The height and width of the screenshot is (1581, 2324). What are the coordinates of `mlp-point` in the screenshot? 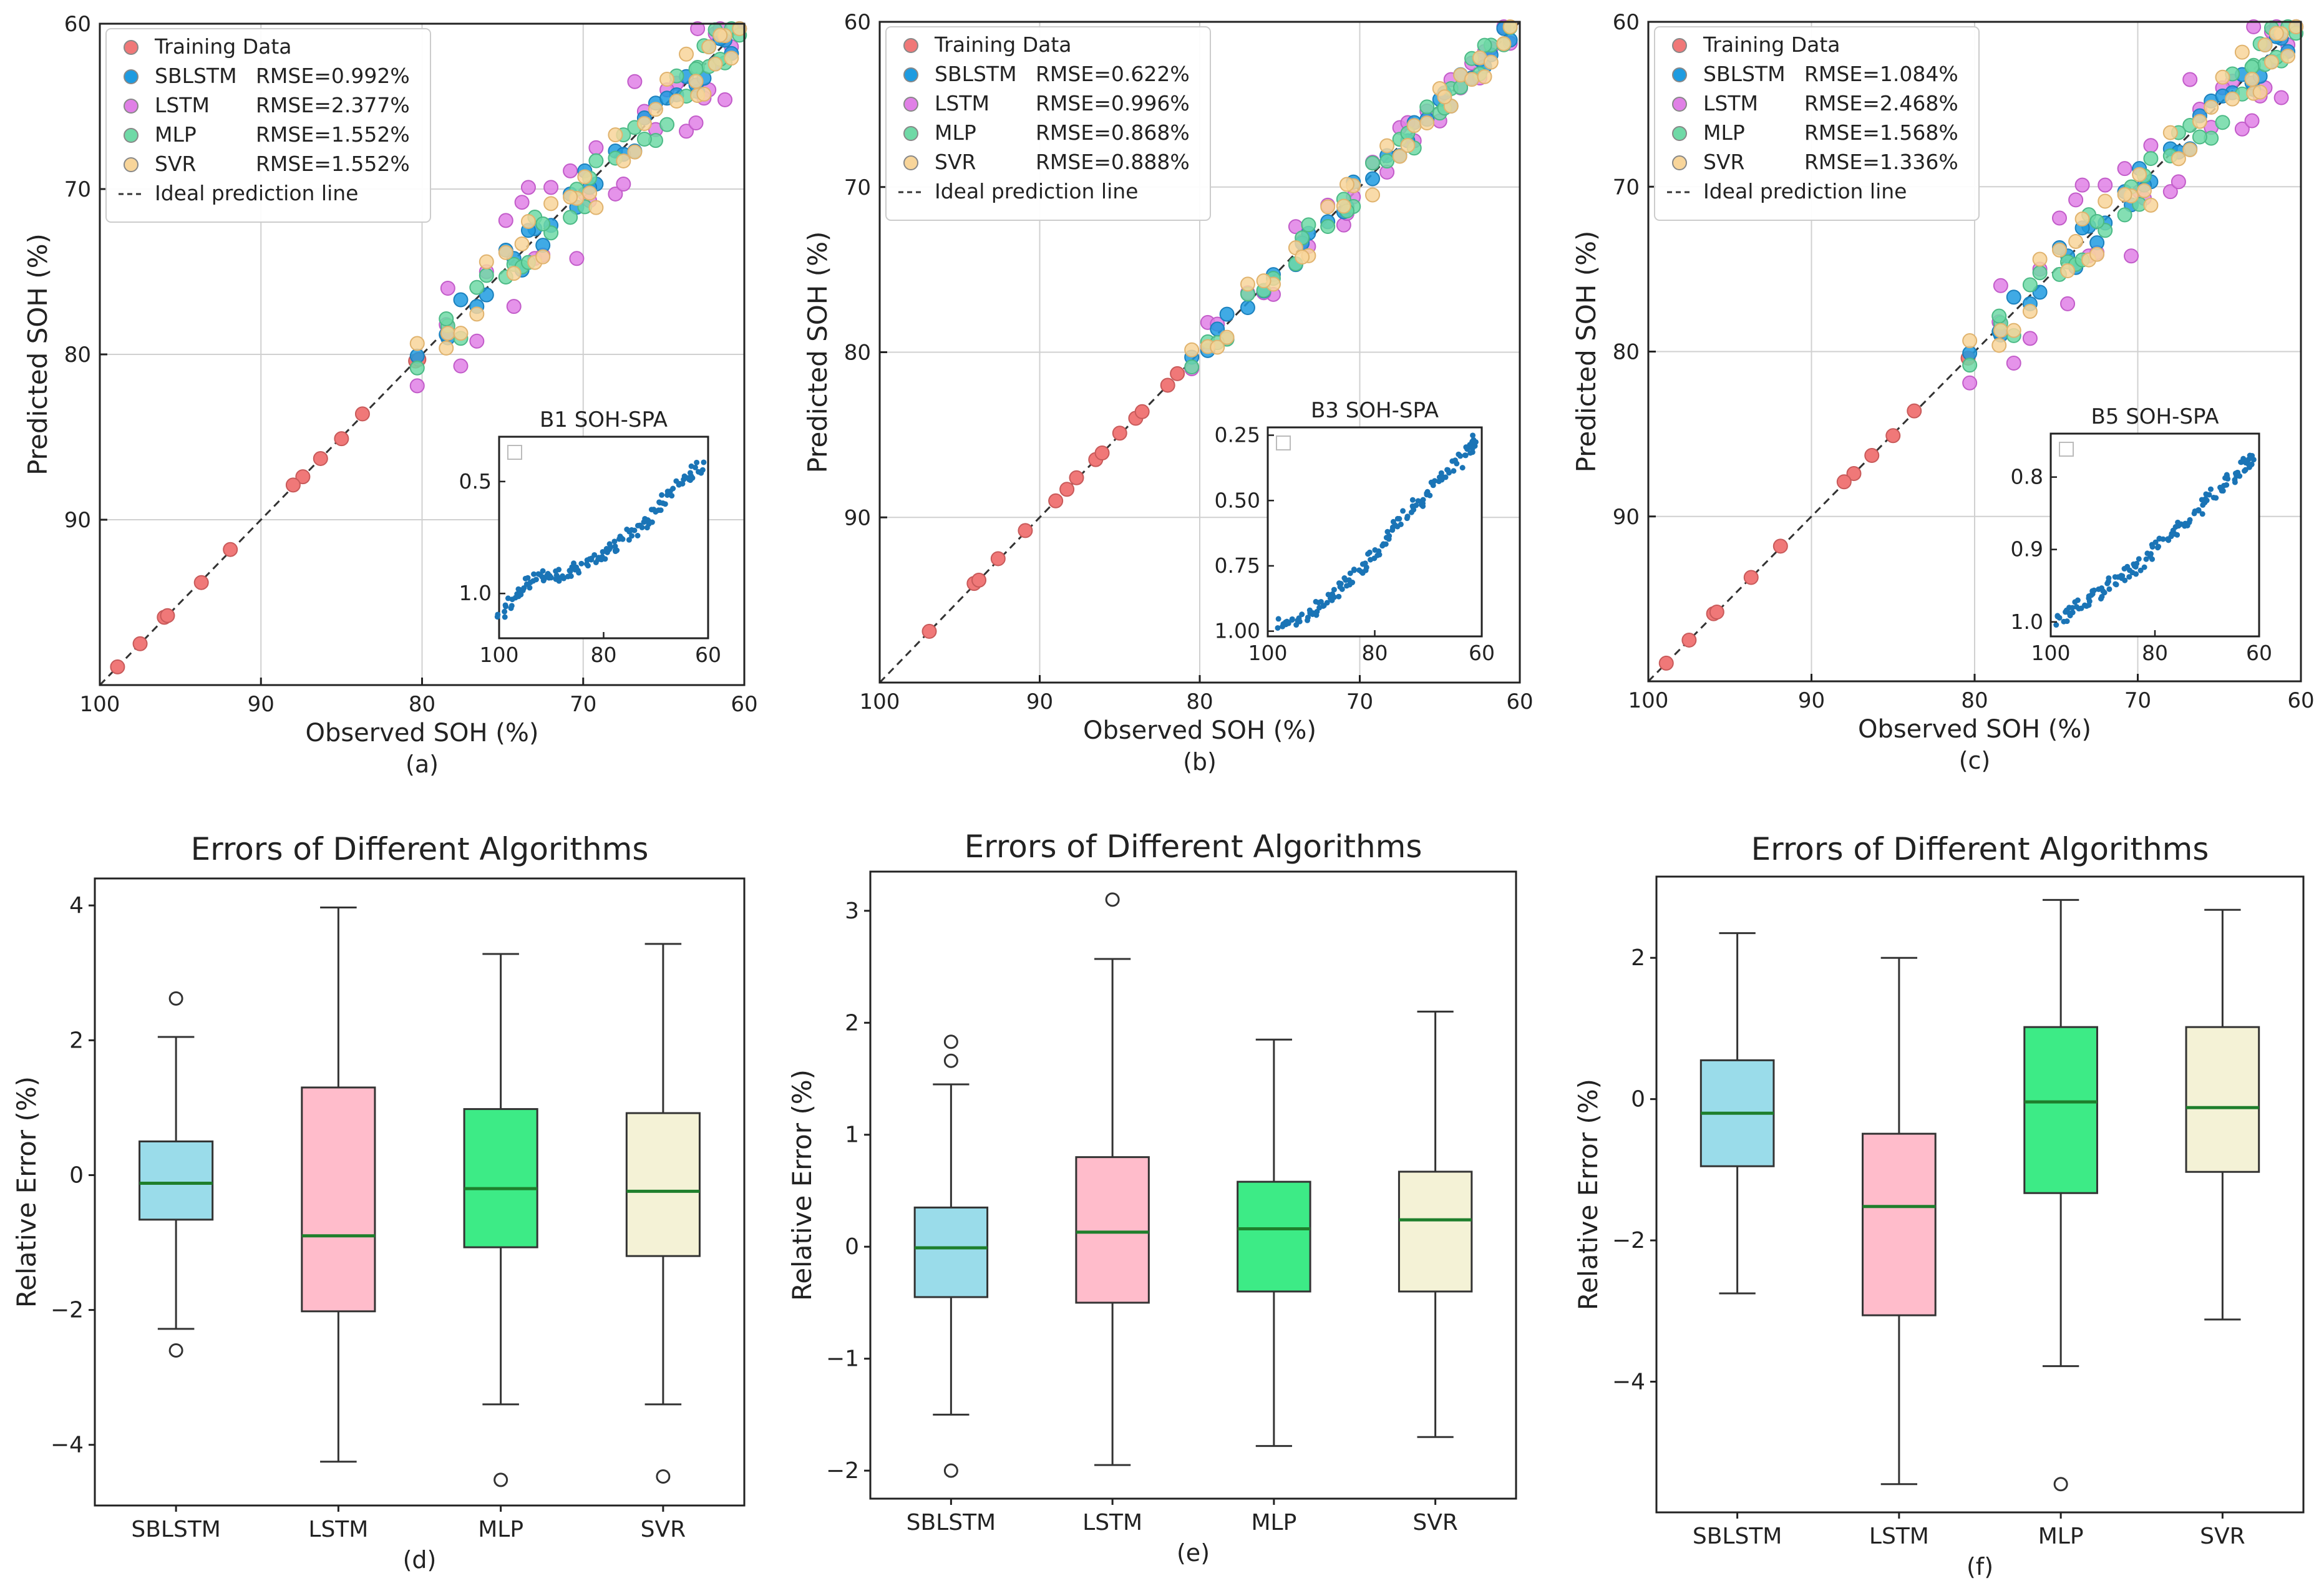 It's located at (446, 319).